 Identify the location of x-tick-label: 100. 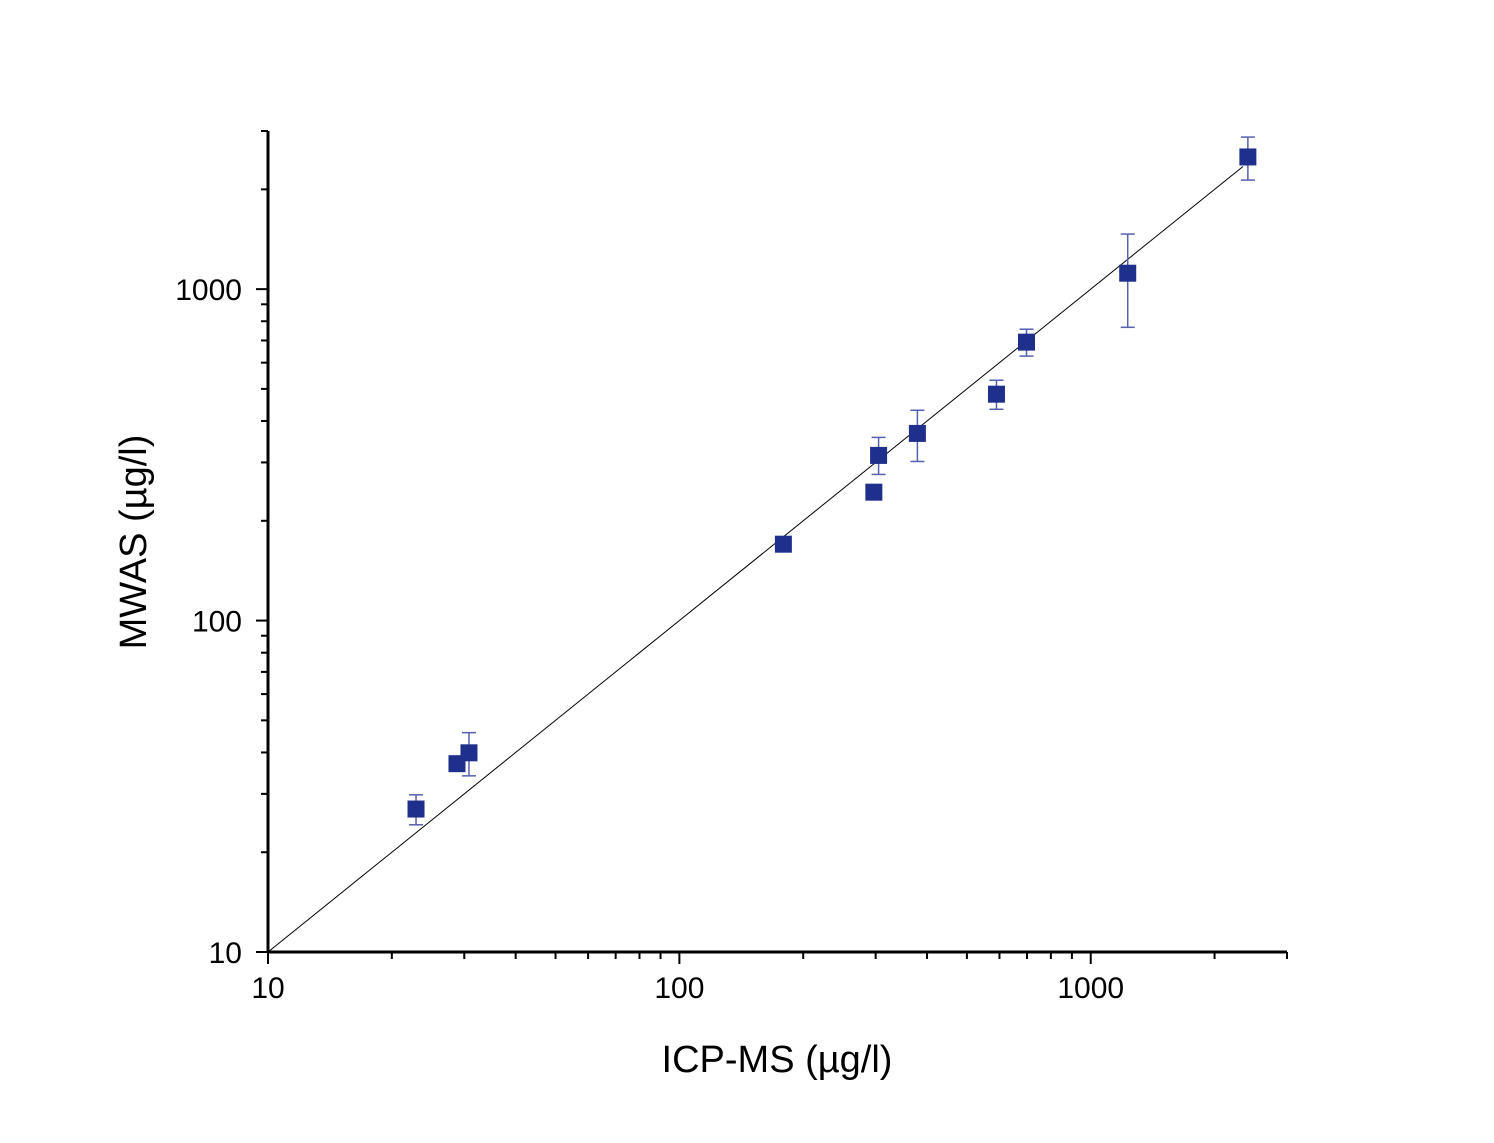
(679, 988).